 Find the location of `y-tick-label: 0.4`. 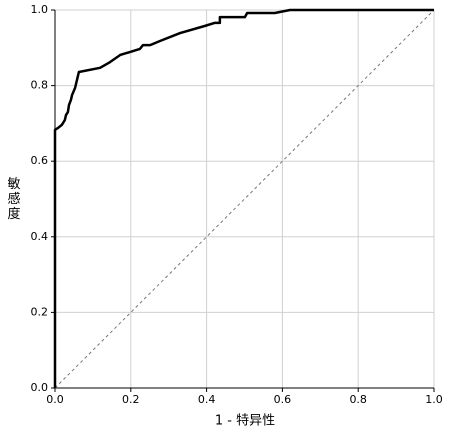

y-tick-label: 0.4 is located at coordinates (40, 236).